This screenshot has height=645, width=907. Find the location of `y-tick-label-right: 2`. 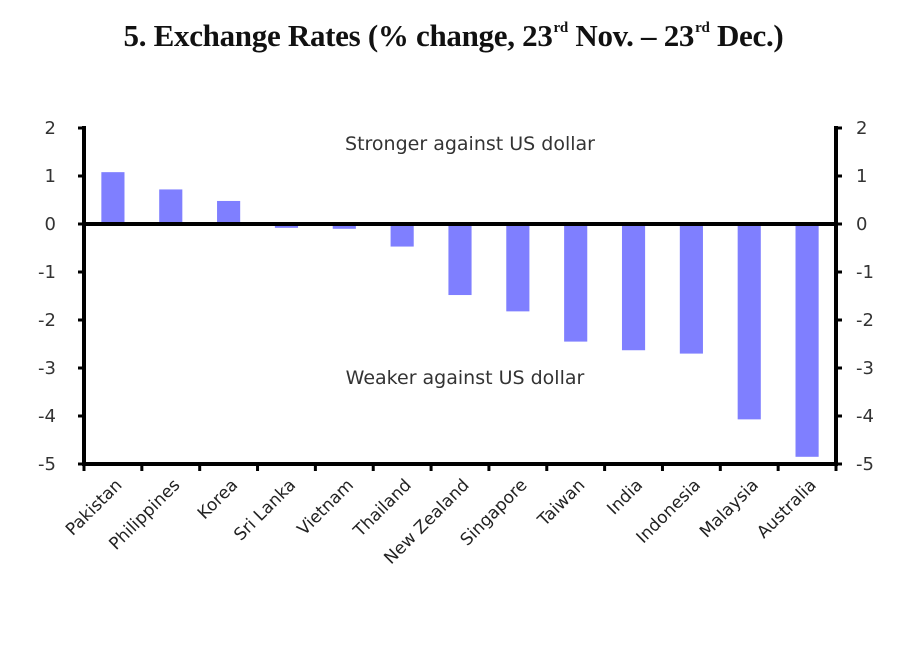

y-tick-label-right: 2 is located at coordinates (861, 128).